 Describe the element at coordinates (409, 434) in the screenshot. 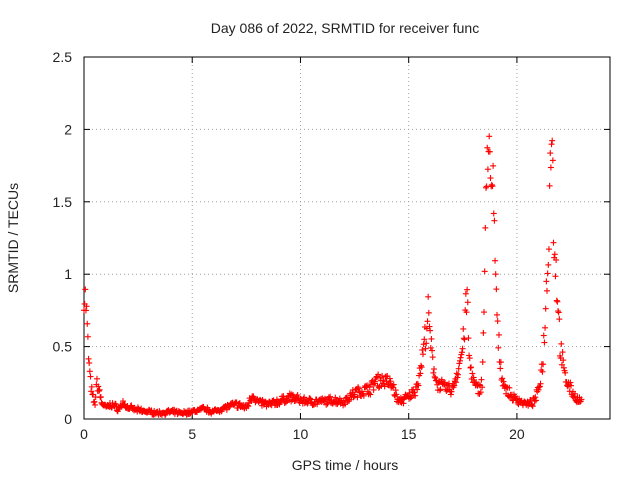

I see `x-tick-label: 15` at that location.